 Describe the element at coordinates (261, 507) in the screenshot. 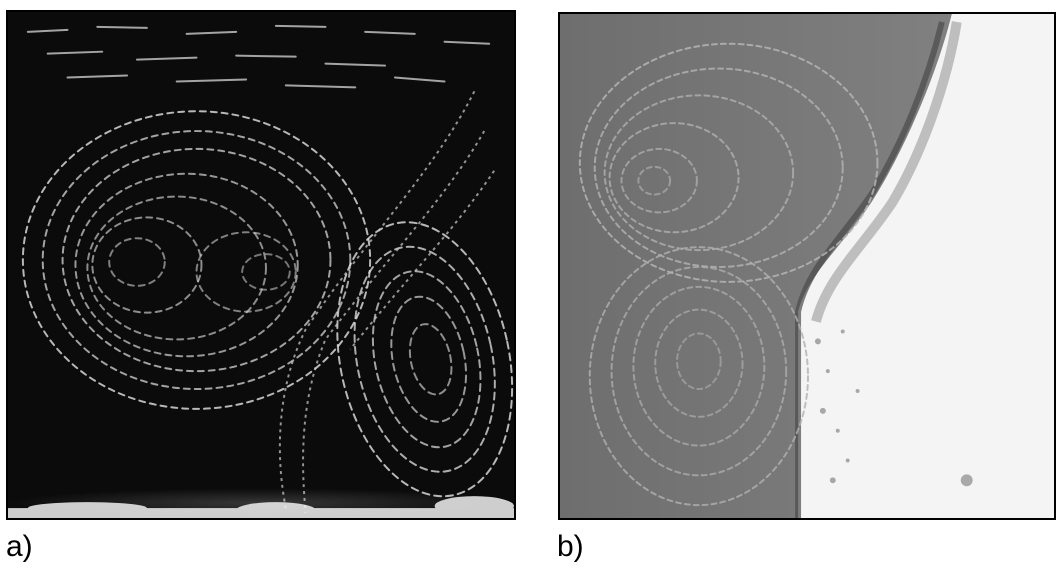

I see `bottom-bright-edge` at that location.